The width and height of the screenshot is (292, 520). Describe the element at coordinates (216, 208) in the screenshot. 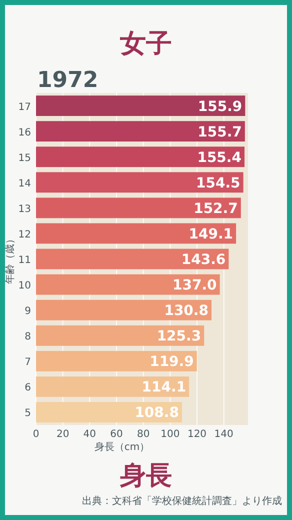

I see `data-label: 152.7` at that location.